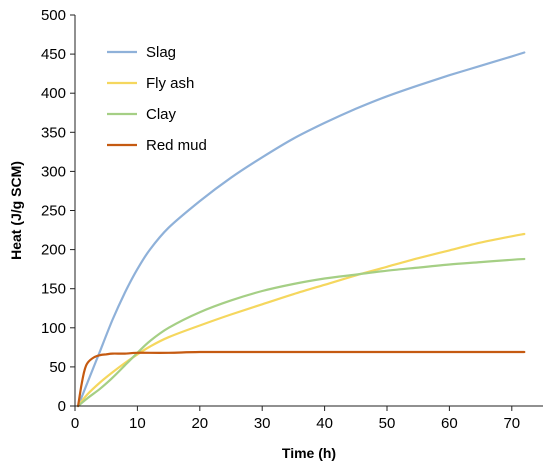 The width and height of the screenshot is (550, 467). I want to click on x-tick-label: 20, so click(199, 423).